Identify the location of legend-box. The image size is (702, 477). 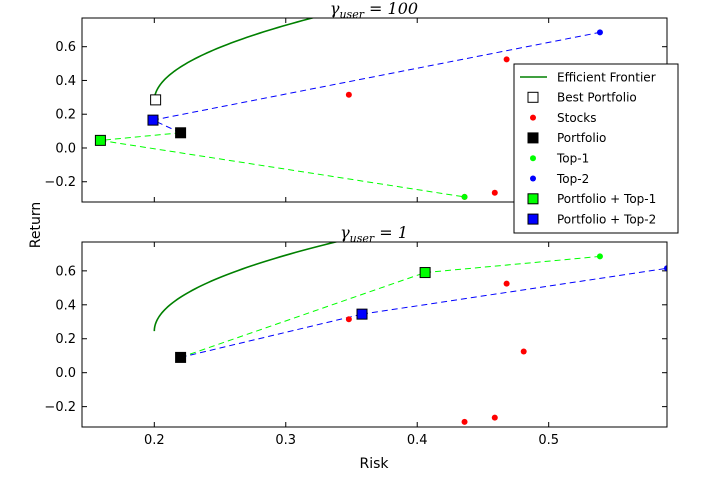
(596, 148).